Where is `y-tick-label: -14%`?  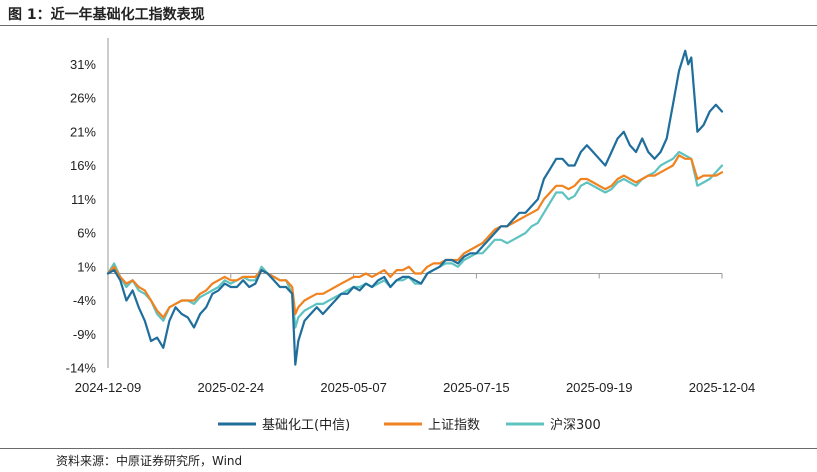 y-tick-label: -14% is located at coordinates (81, 368).